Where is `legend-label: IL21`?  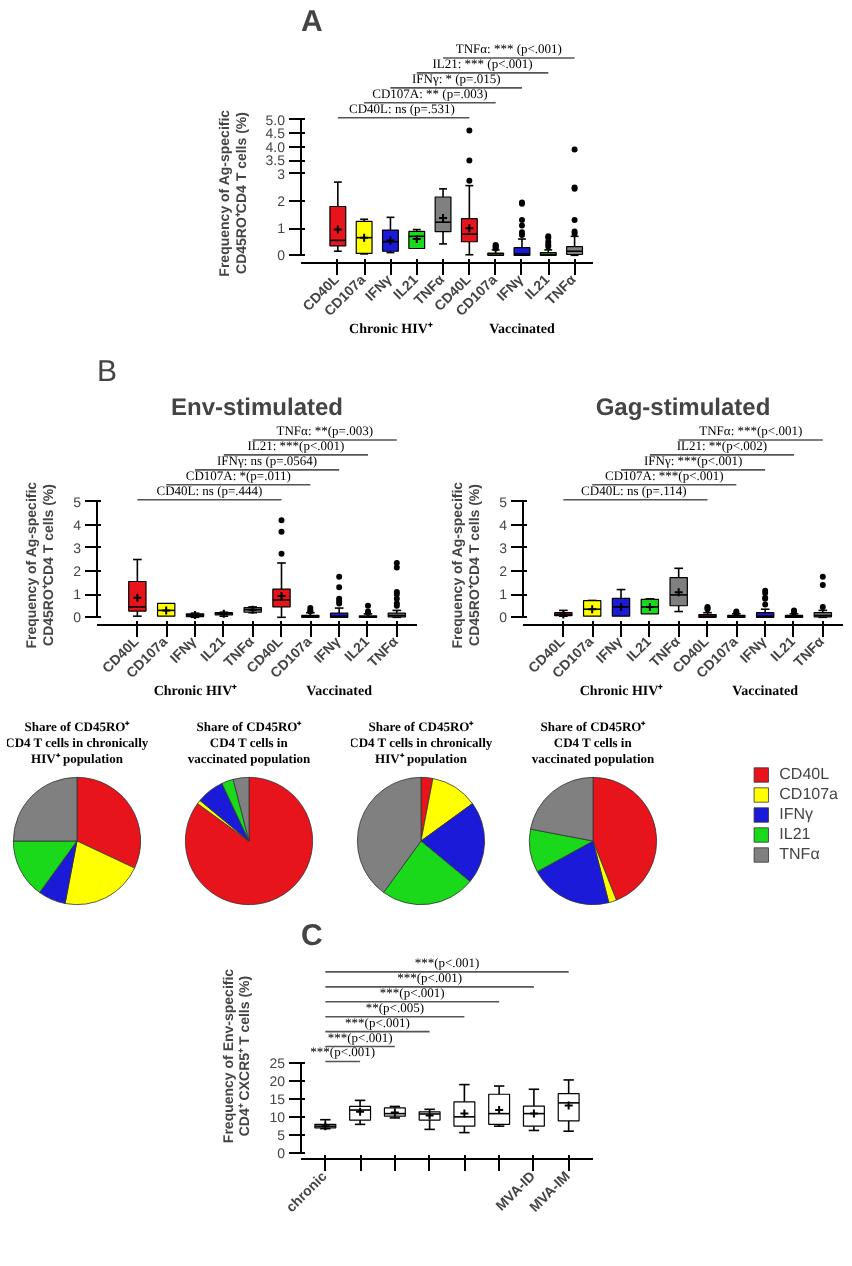 legend-label: IL21 is located at coordinates (796, 833).